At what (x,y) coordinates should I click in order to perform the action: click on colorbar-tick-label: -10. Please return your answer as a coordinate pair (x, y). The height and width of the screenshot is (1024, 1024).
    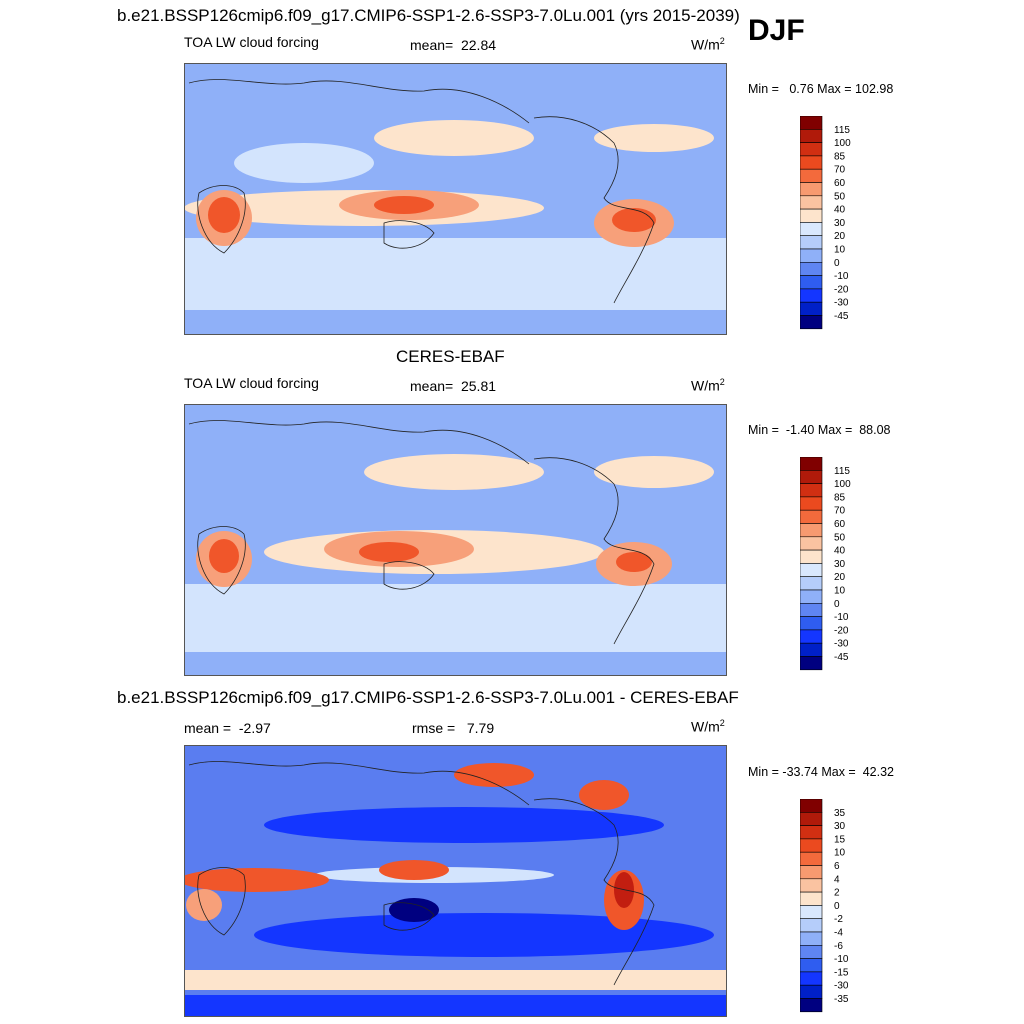
    Looking at the image, I should click on (841, 276).